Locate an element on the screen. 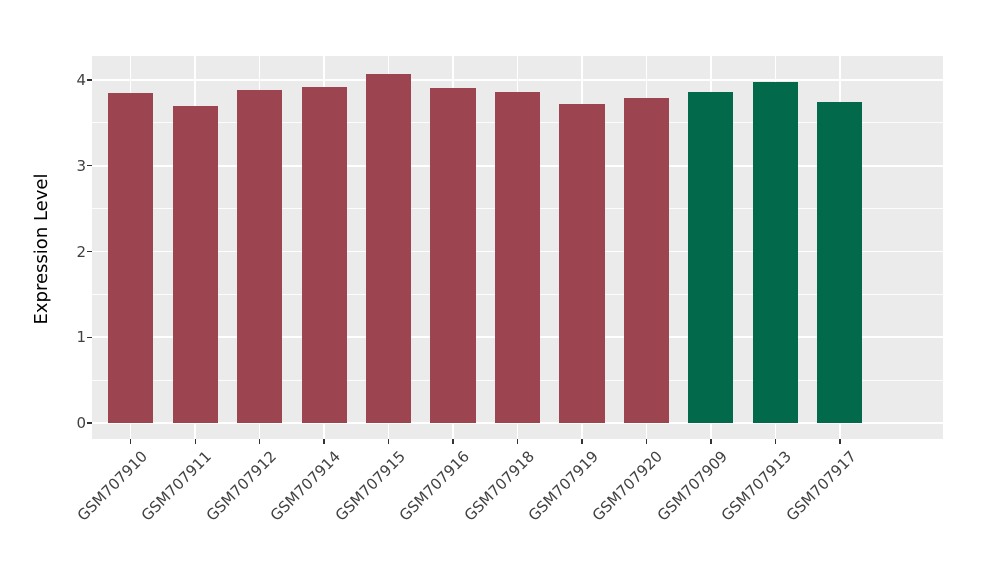  x-tick-label: GSM707910 is located at coordinates (112, 486).